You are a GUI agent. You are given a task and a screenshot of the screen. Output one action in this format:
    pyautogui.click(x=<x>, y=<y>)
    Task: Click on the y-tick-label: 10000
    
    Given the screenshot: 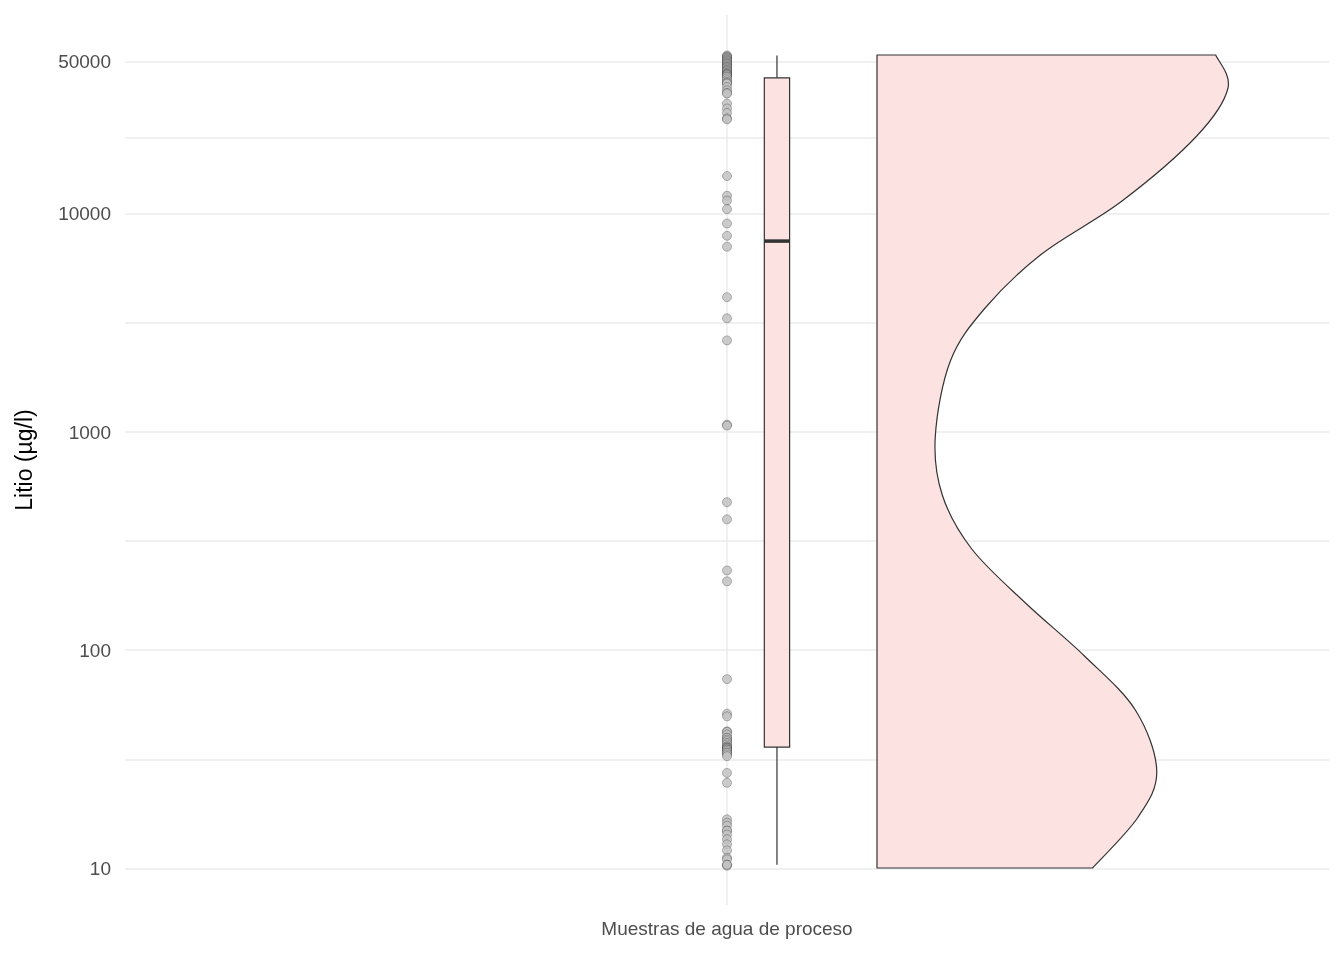 What is the action you would take?
    pyautogui.click(x=84, y=214)
    